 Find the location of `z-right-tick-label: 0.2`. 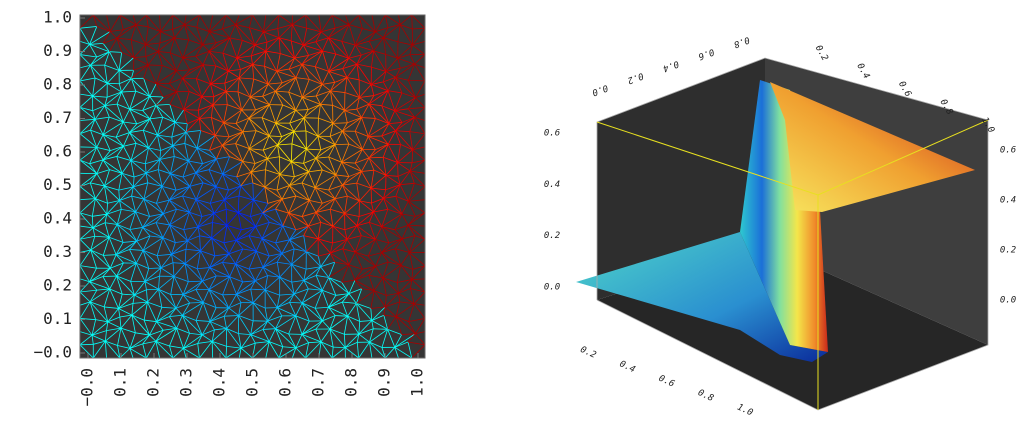

z-right-tick-label: 0.2 is located at coordinates (1008, 251).